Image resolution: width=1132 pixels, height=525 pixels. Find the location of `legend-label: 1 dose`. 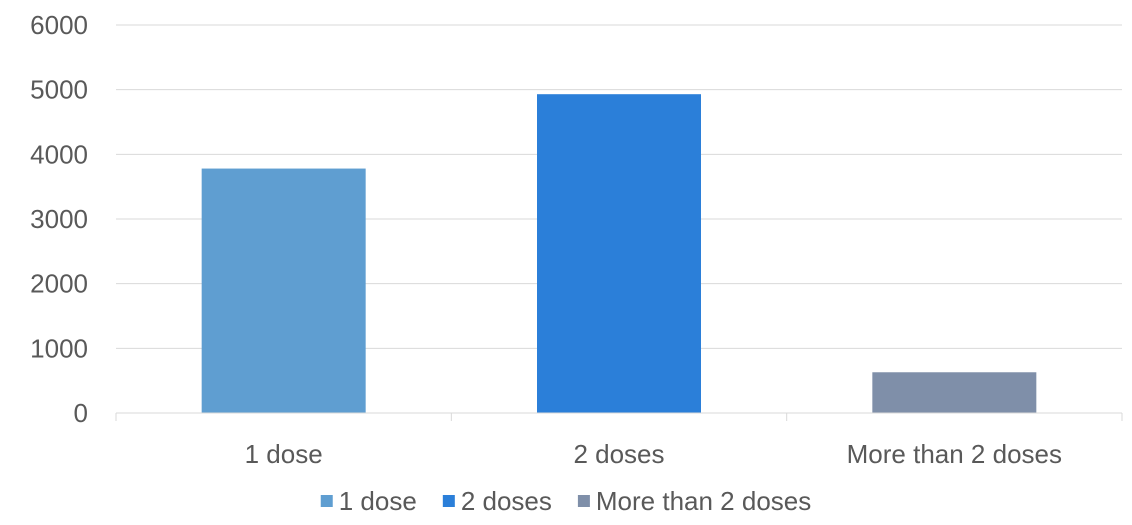

legend-label: 1 dose is located at coordinates (378, 501).